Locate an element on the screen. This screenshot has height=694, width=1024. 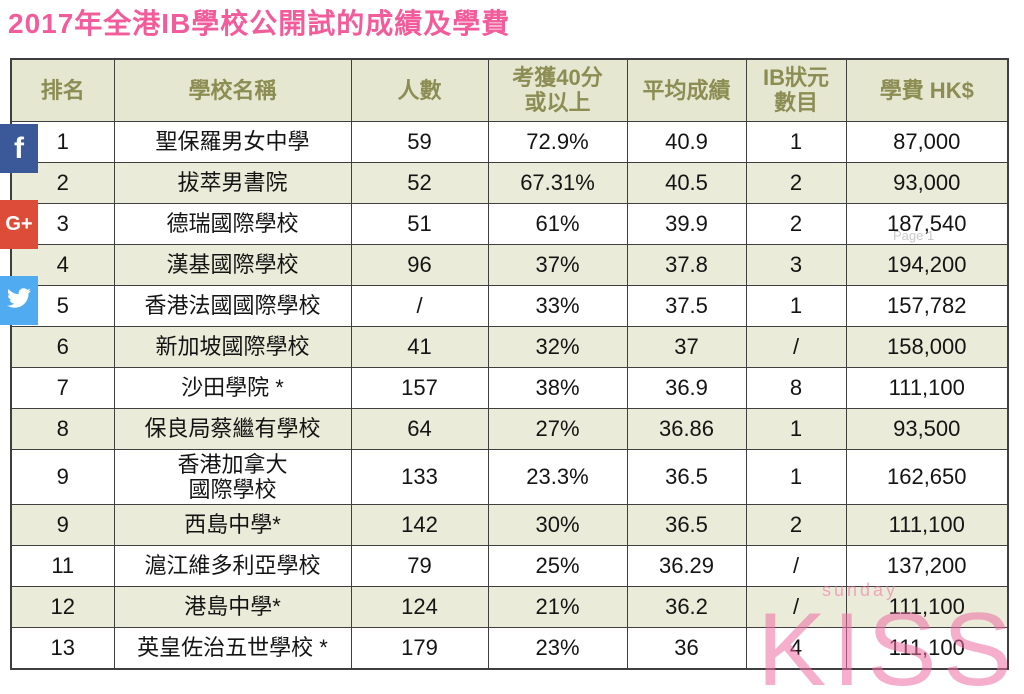
table-cell: 38% is located at coordinates (557, 387).